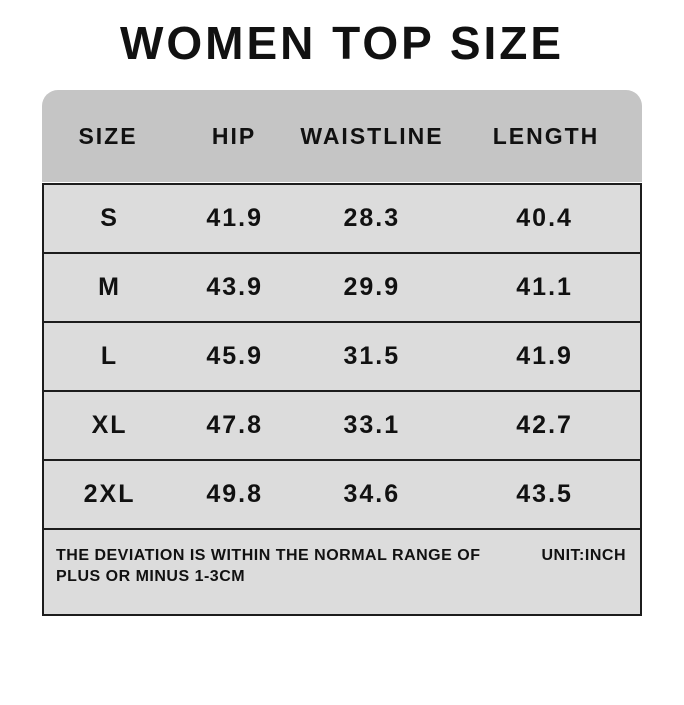 The height and width of the screenshot is (705, 684). What do you see at coordinates (109, 425) in the screenshot?
I see `size-cell: XL` at bounding box center [109, 425].